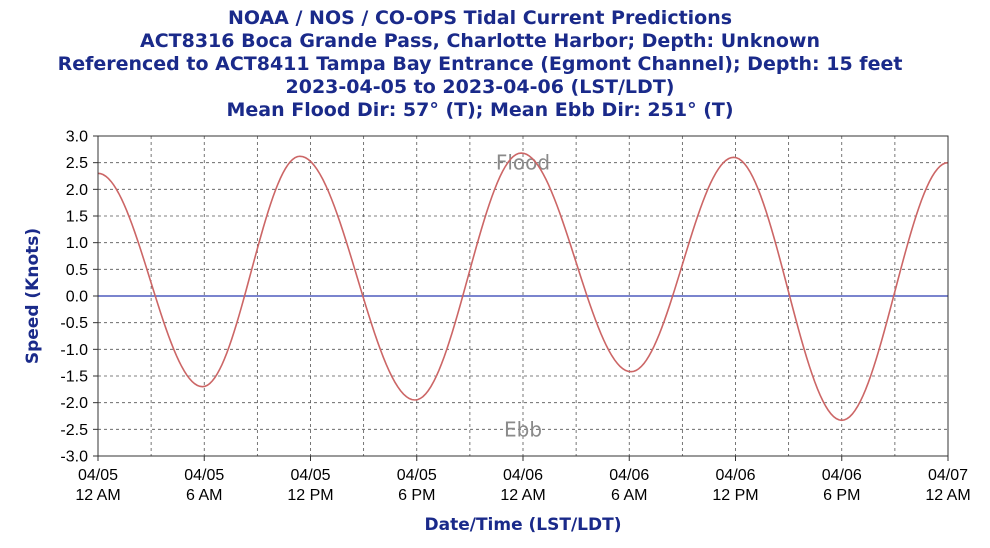 This screenshot has width=990, height=548. I want to click on y-tick-label-6: 0.0, so click(77, 297).